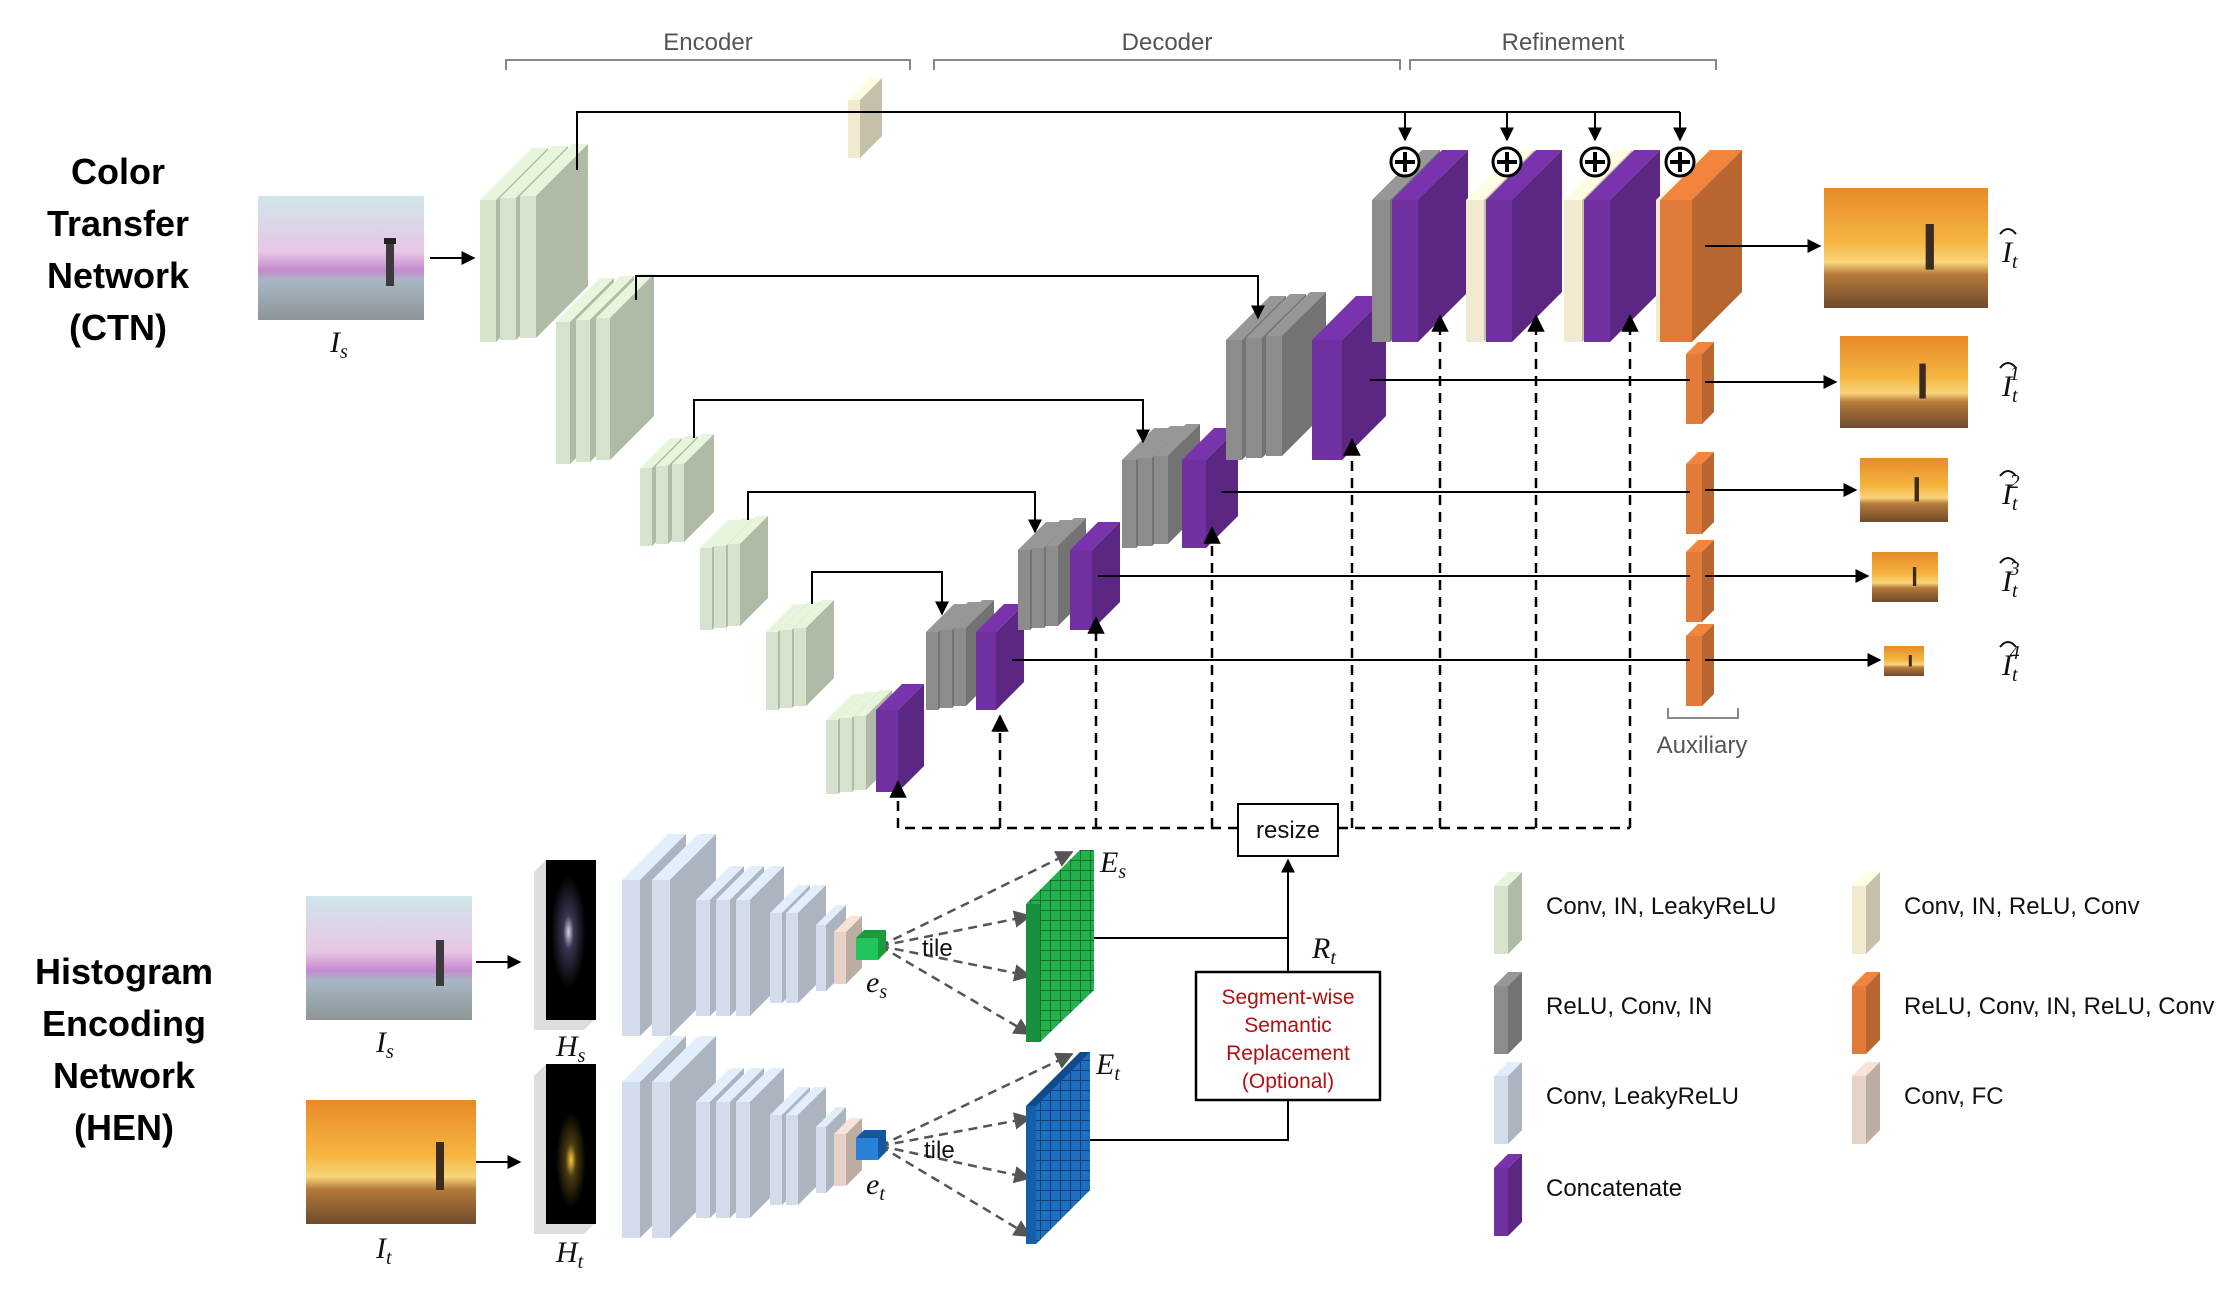 This screenshot has width=2230, height=1292. What do you see at coordinates (383, 1250) in the screenshot?
I see `hen-target-label: It` at bounding box center [383, 1250].